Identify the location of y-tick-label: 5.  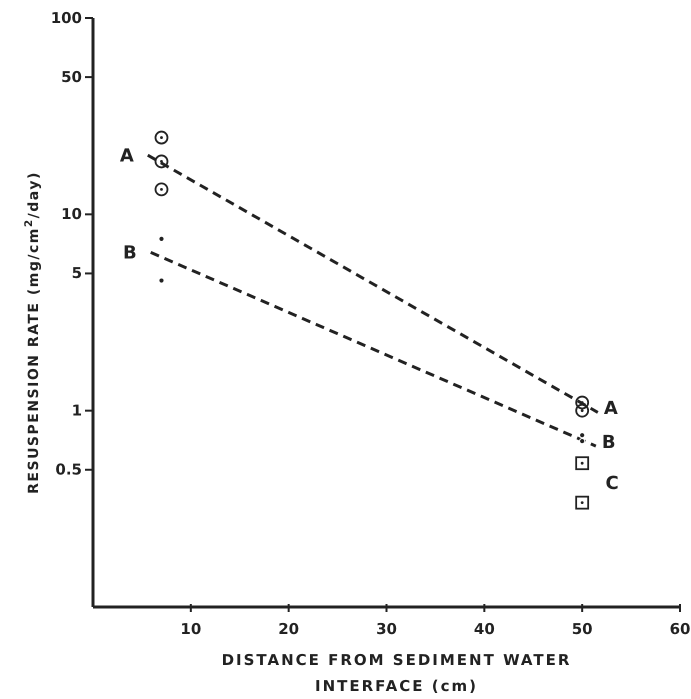
(77, 273).